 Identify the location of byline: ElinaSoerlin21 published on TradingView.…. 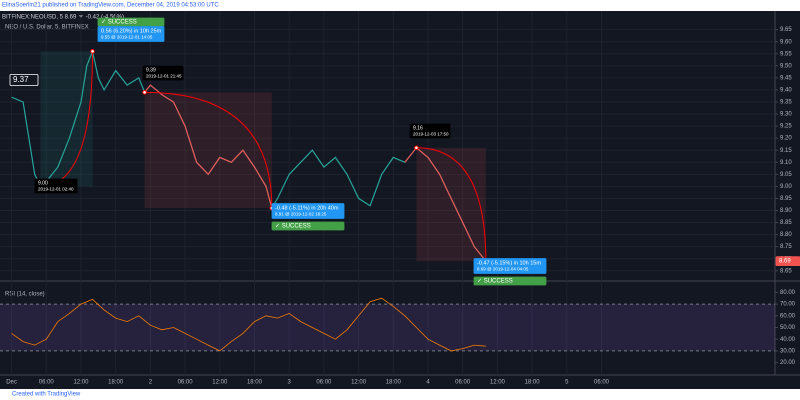
(110, 6).